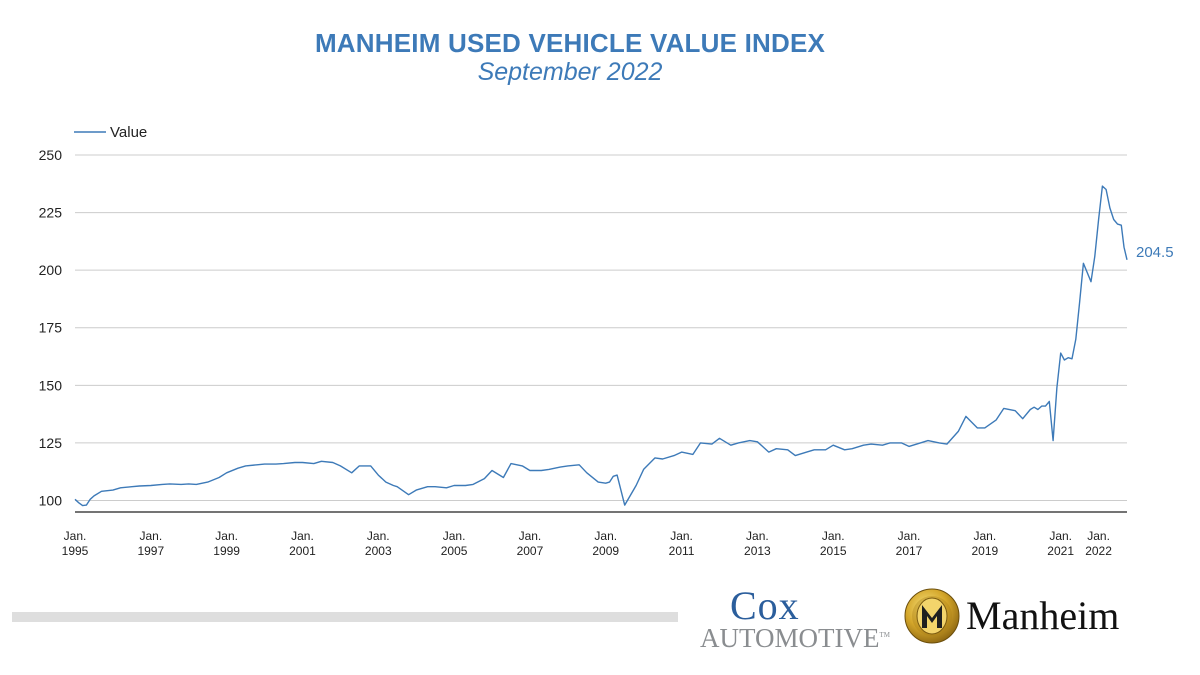 Image resolution: width=1200 pixels, height=675 pixels. I want to click on y-tick-label: 250, so click(51, 155).